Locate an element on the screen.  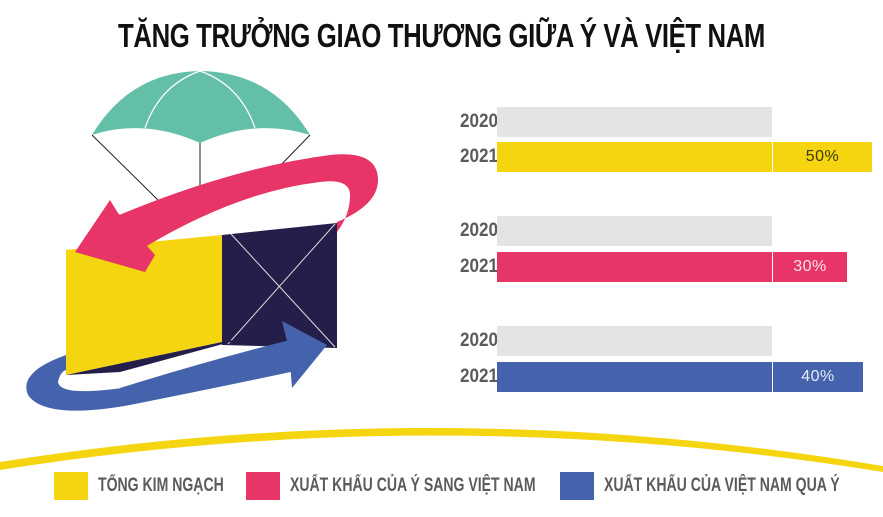
group-total-turnover: 2020 2021 50% is located at coordinates (651, 142).